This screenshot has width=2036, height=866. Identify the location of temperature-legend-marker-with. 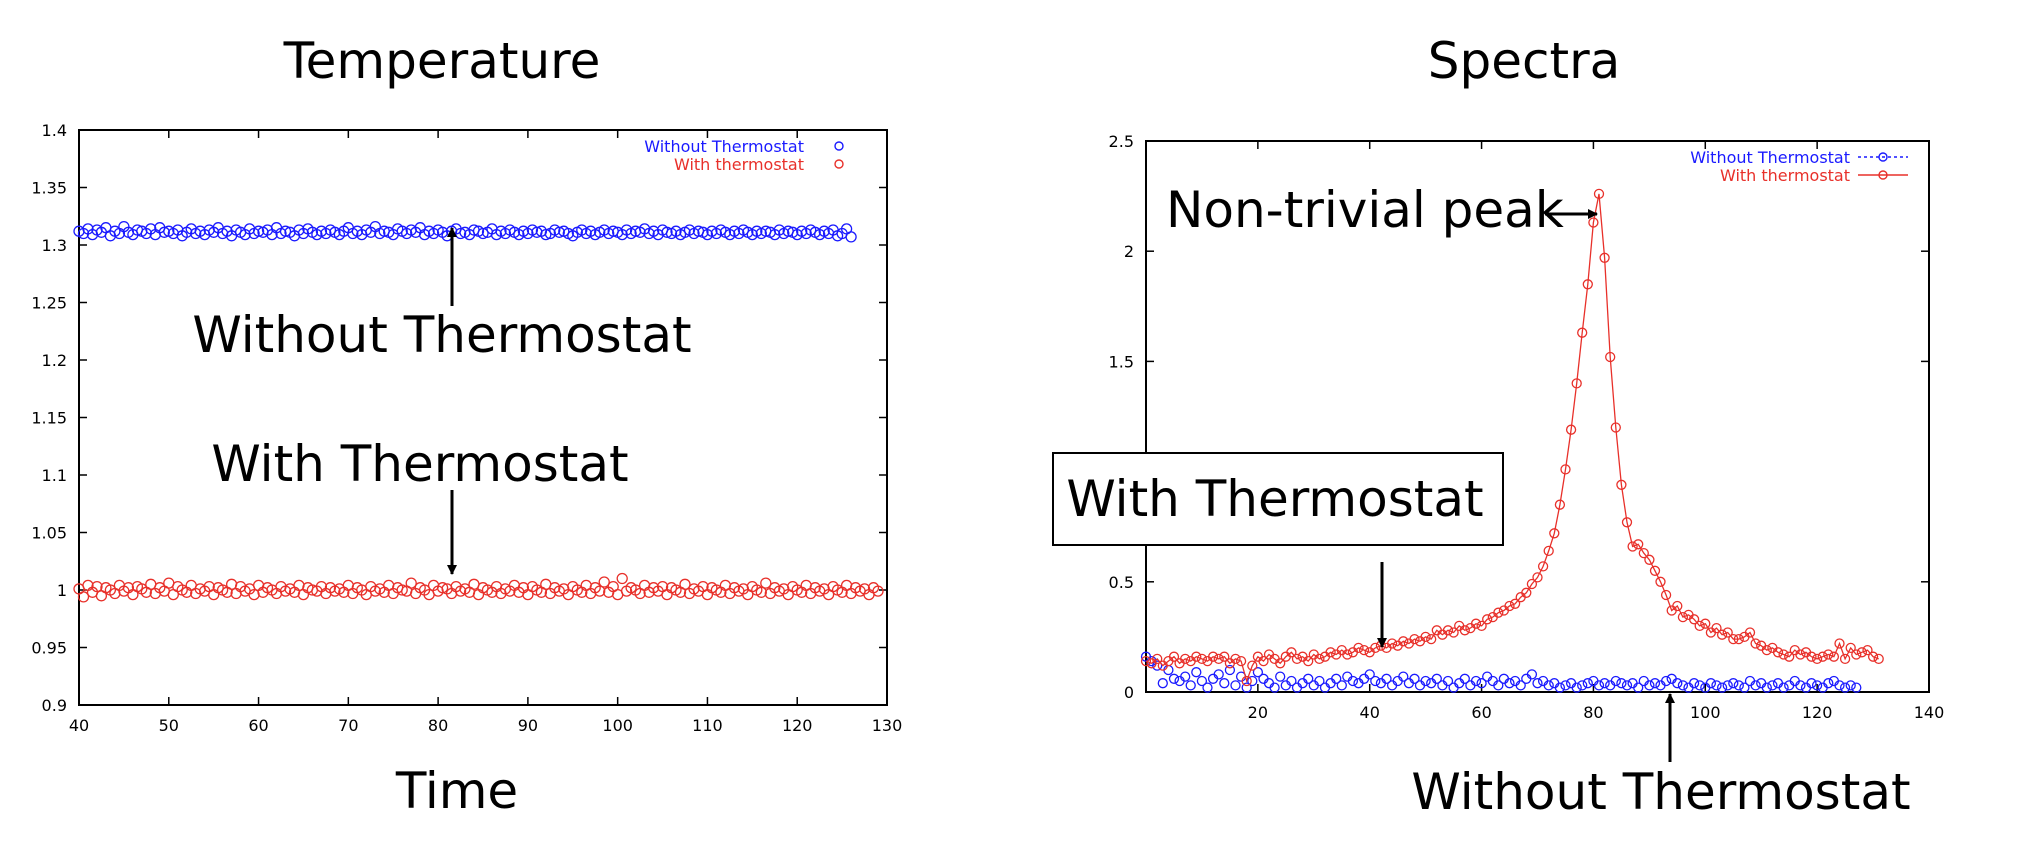
(839, 164).